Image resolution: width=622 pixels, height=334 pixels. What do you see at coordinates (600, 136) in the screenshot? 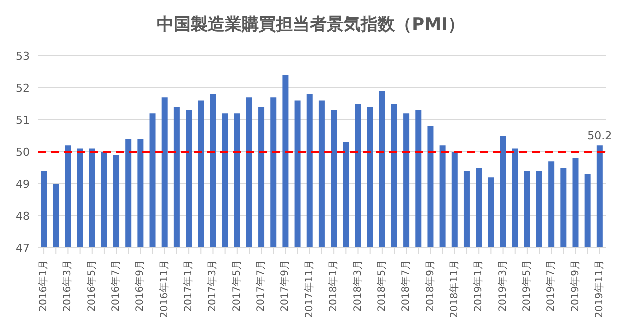
I see `data-label: 50.2` at bounding box center [600, 136].